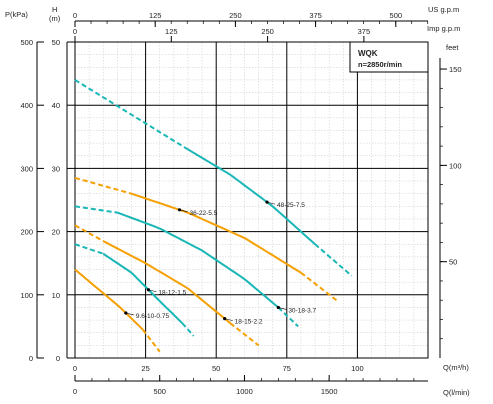 This screenshot has height=404, width=493. Describe the element at coordinates (32, 200) in the screenshot. I see `y-axis-pressure: 0 100 200 300 400 500` at that location.